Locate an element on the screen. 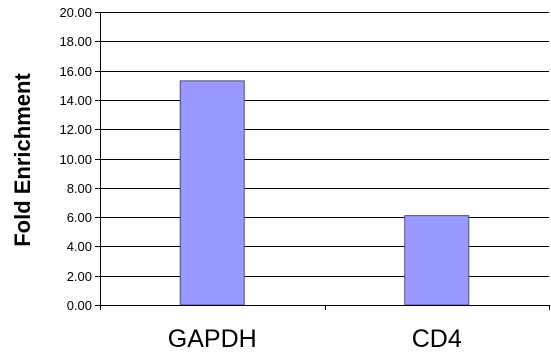 The height and width of the screenshot is (354, 551). x-category-label: CD4 is located at coordinates (437, 339).